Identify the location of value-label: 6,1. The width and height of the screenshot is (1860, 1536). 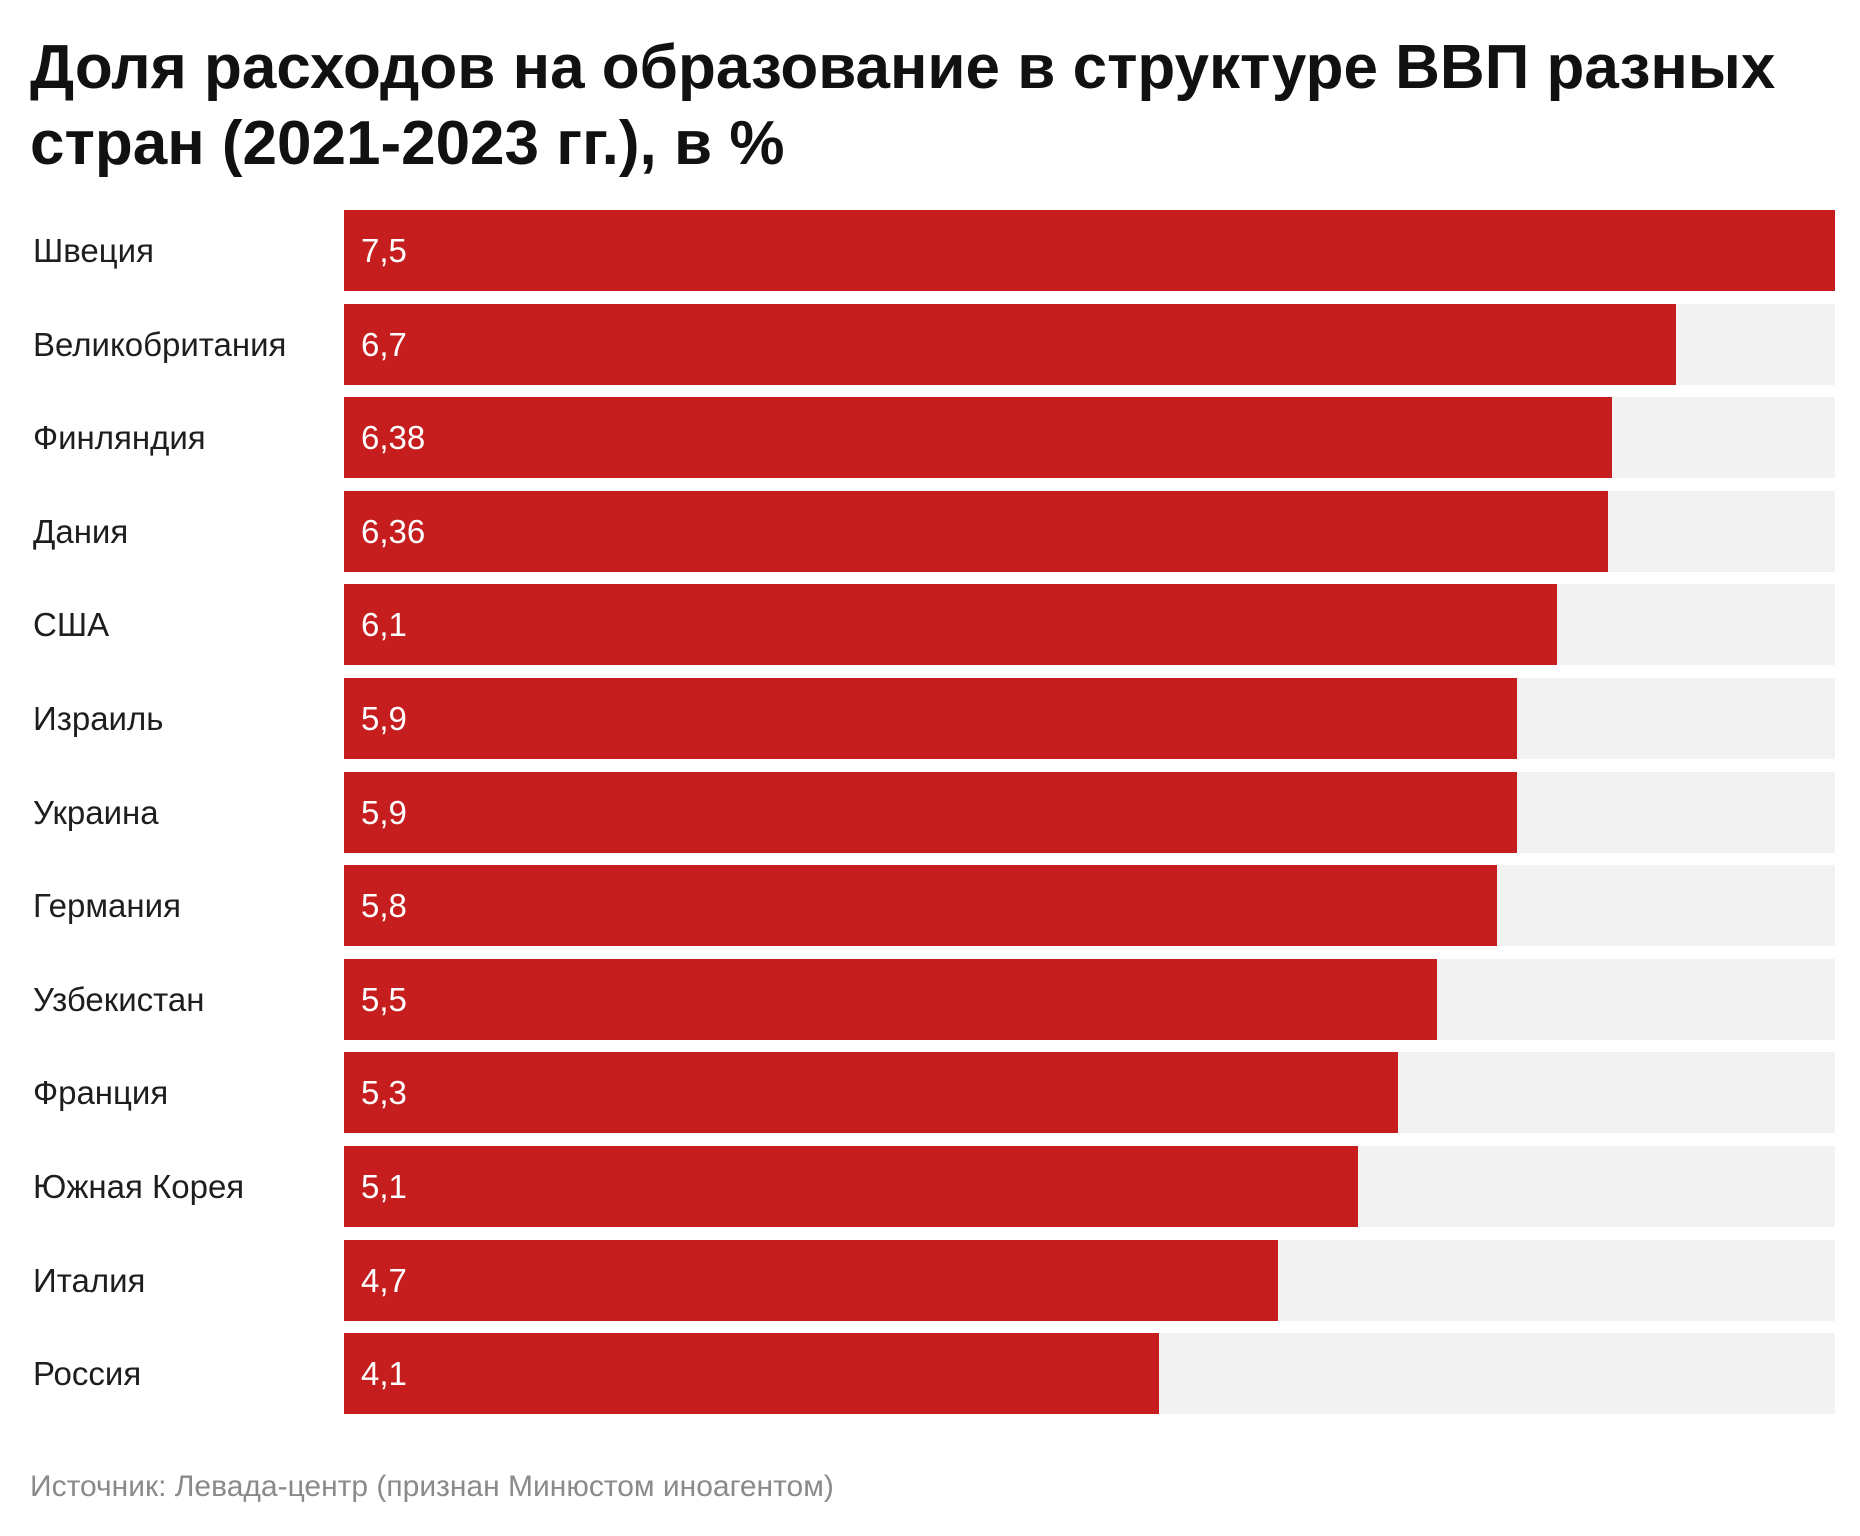
(384, 625).